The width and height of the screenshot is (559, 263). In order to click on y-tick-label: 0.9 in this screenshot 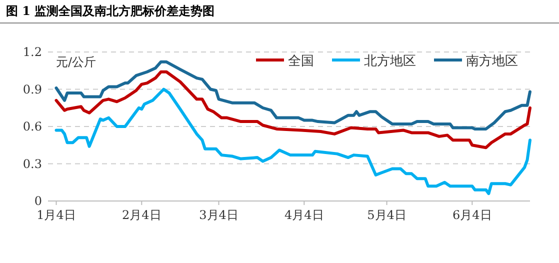, I will do `click(32, 89)`.